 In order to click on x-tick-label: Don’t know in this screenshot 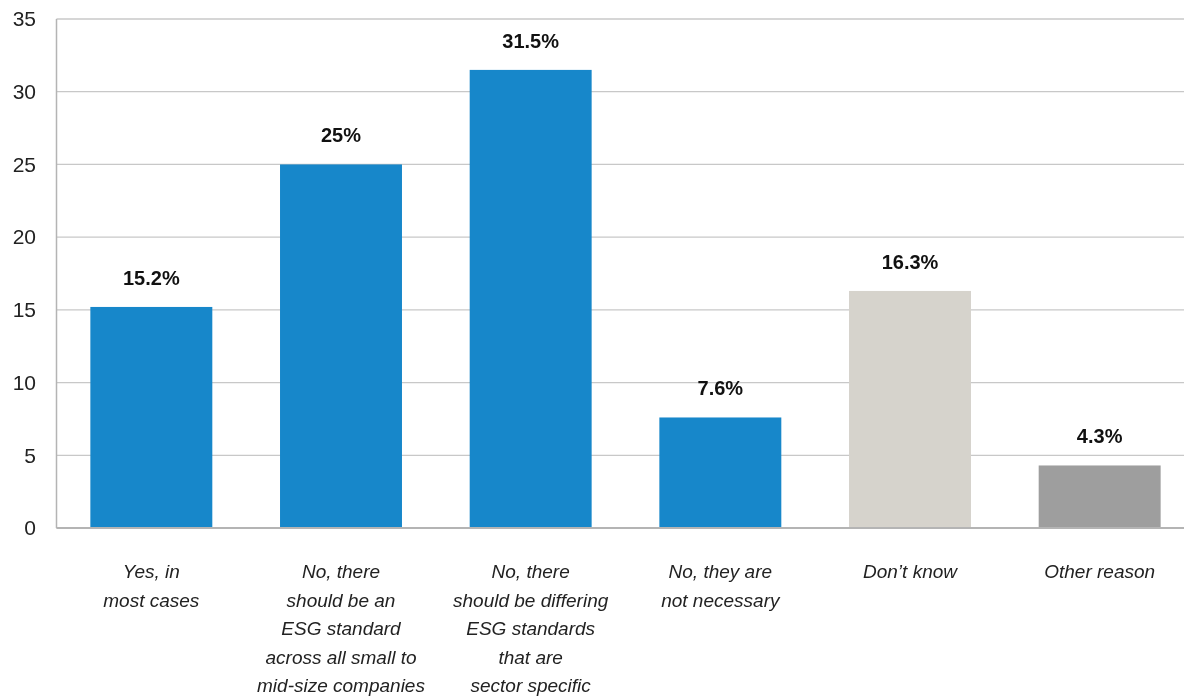, I will do `click(911, 571)`.